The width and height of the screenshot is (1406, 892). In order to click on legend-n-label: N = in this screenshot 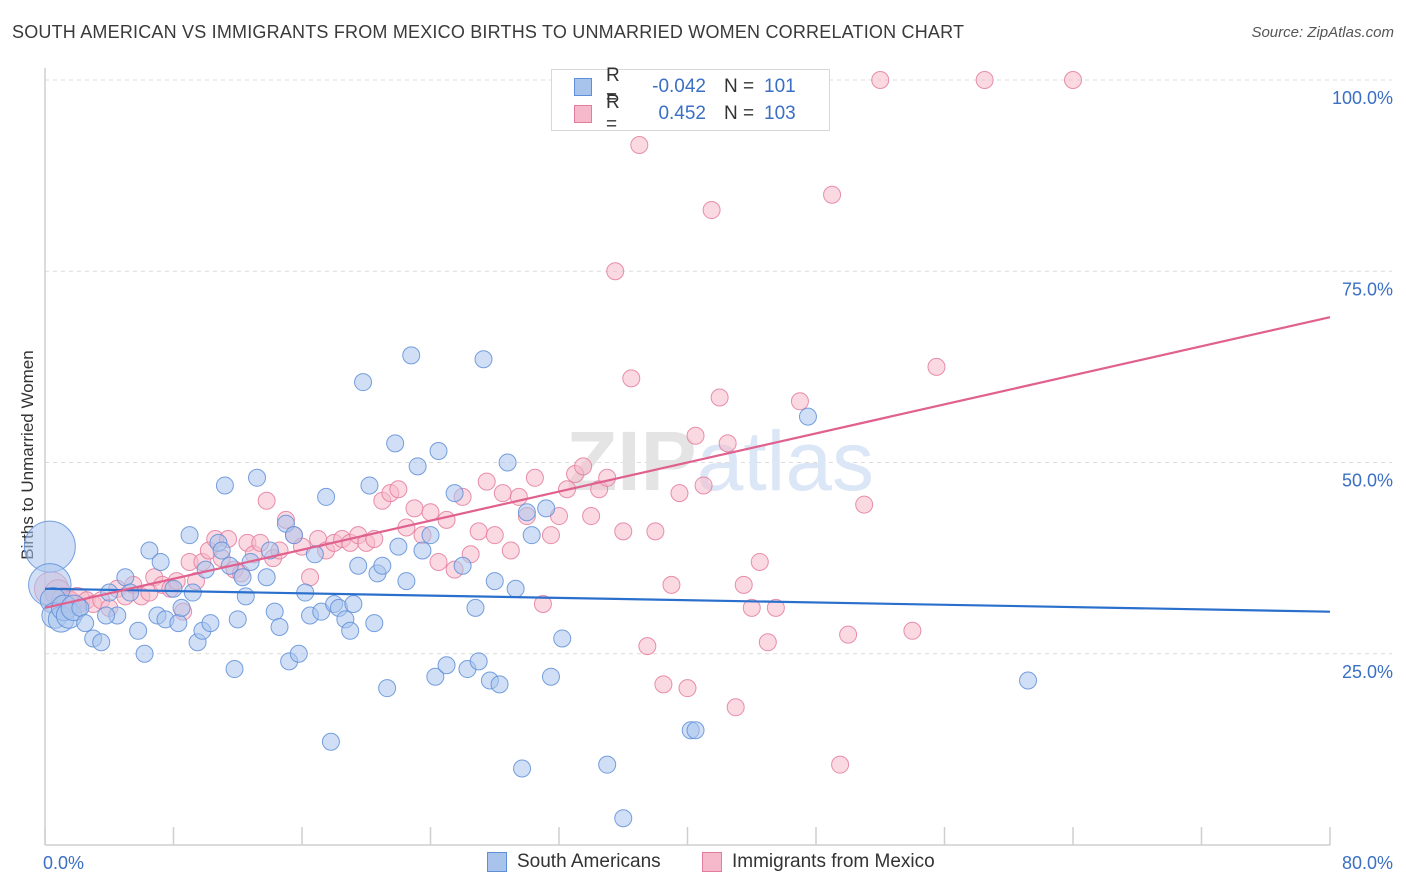, I will do `click(739, 86)`.